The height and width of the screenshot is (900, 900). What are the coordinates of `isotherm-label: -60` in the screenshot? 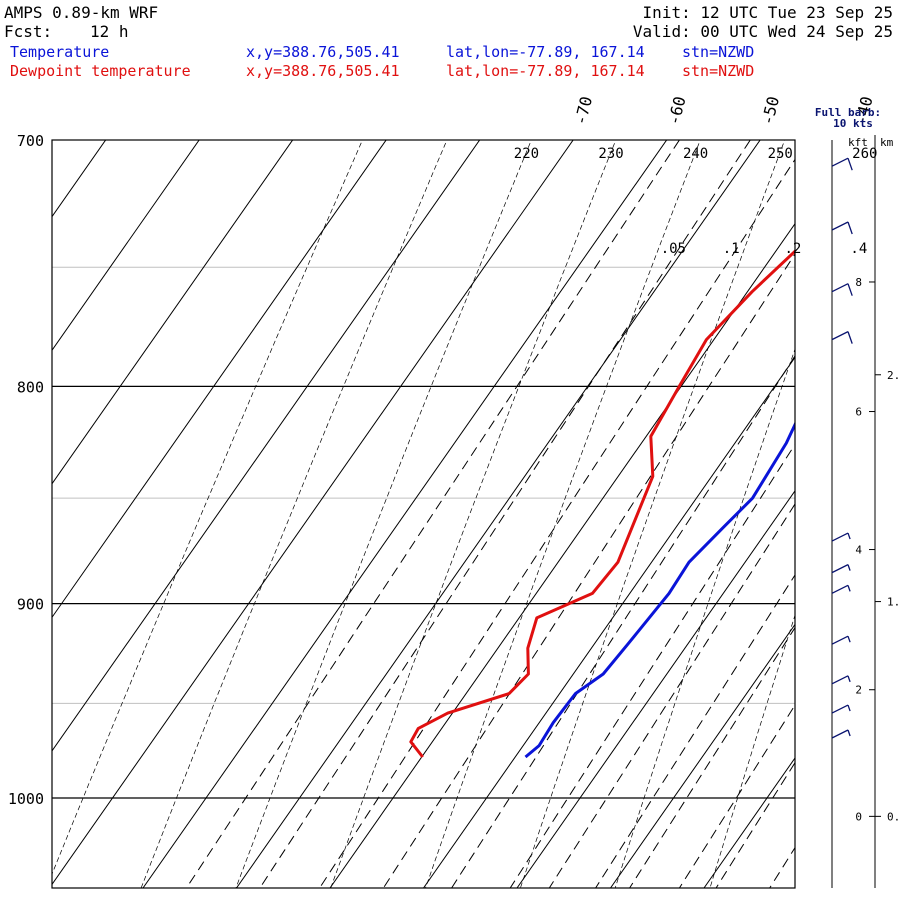 It's located at (676, 110).